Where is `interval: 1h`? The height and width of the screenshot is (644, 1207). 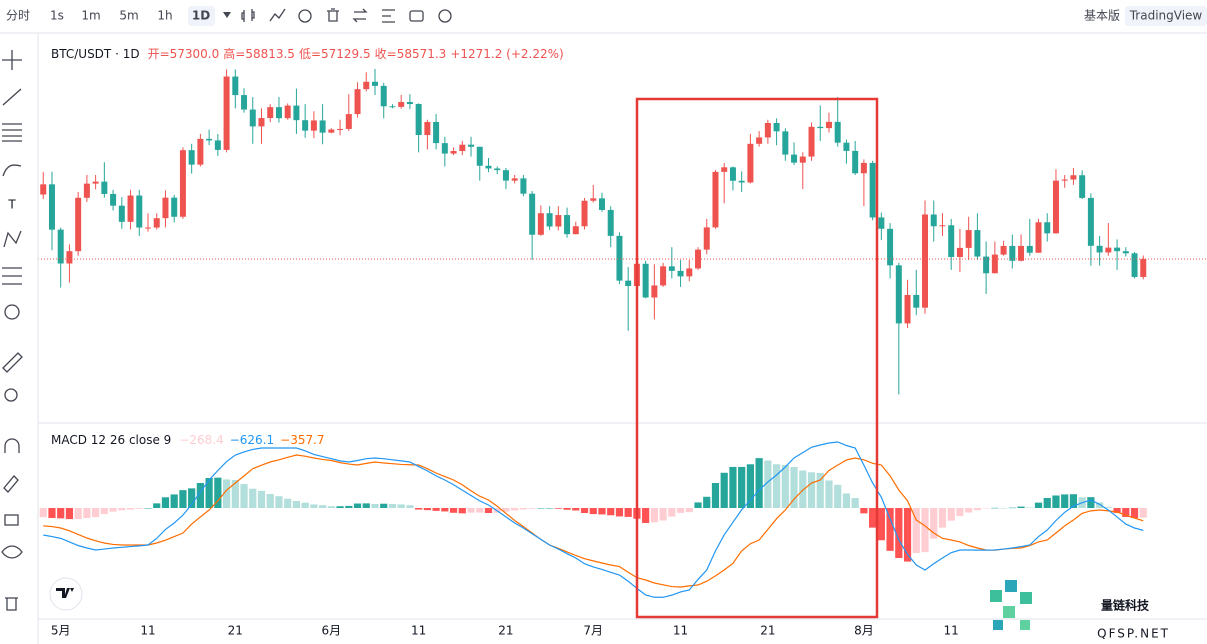
interval: 1h is located at coordinates (164, 16).